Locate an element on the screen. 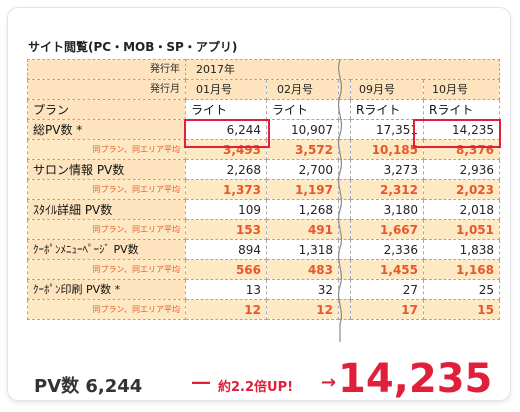 The height and width of the screenshot is (412, 520). metric-row-style-pv: ｽﾀｲﾙ詳細 PV数 109 1,268 3,180 2,018 is located at coordinates (263, 209).